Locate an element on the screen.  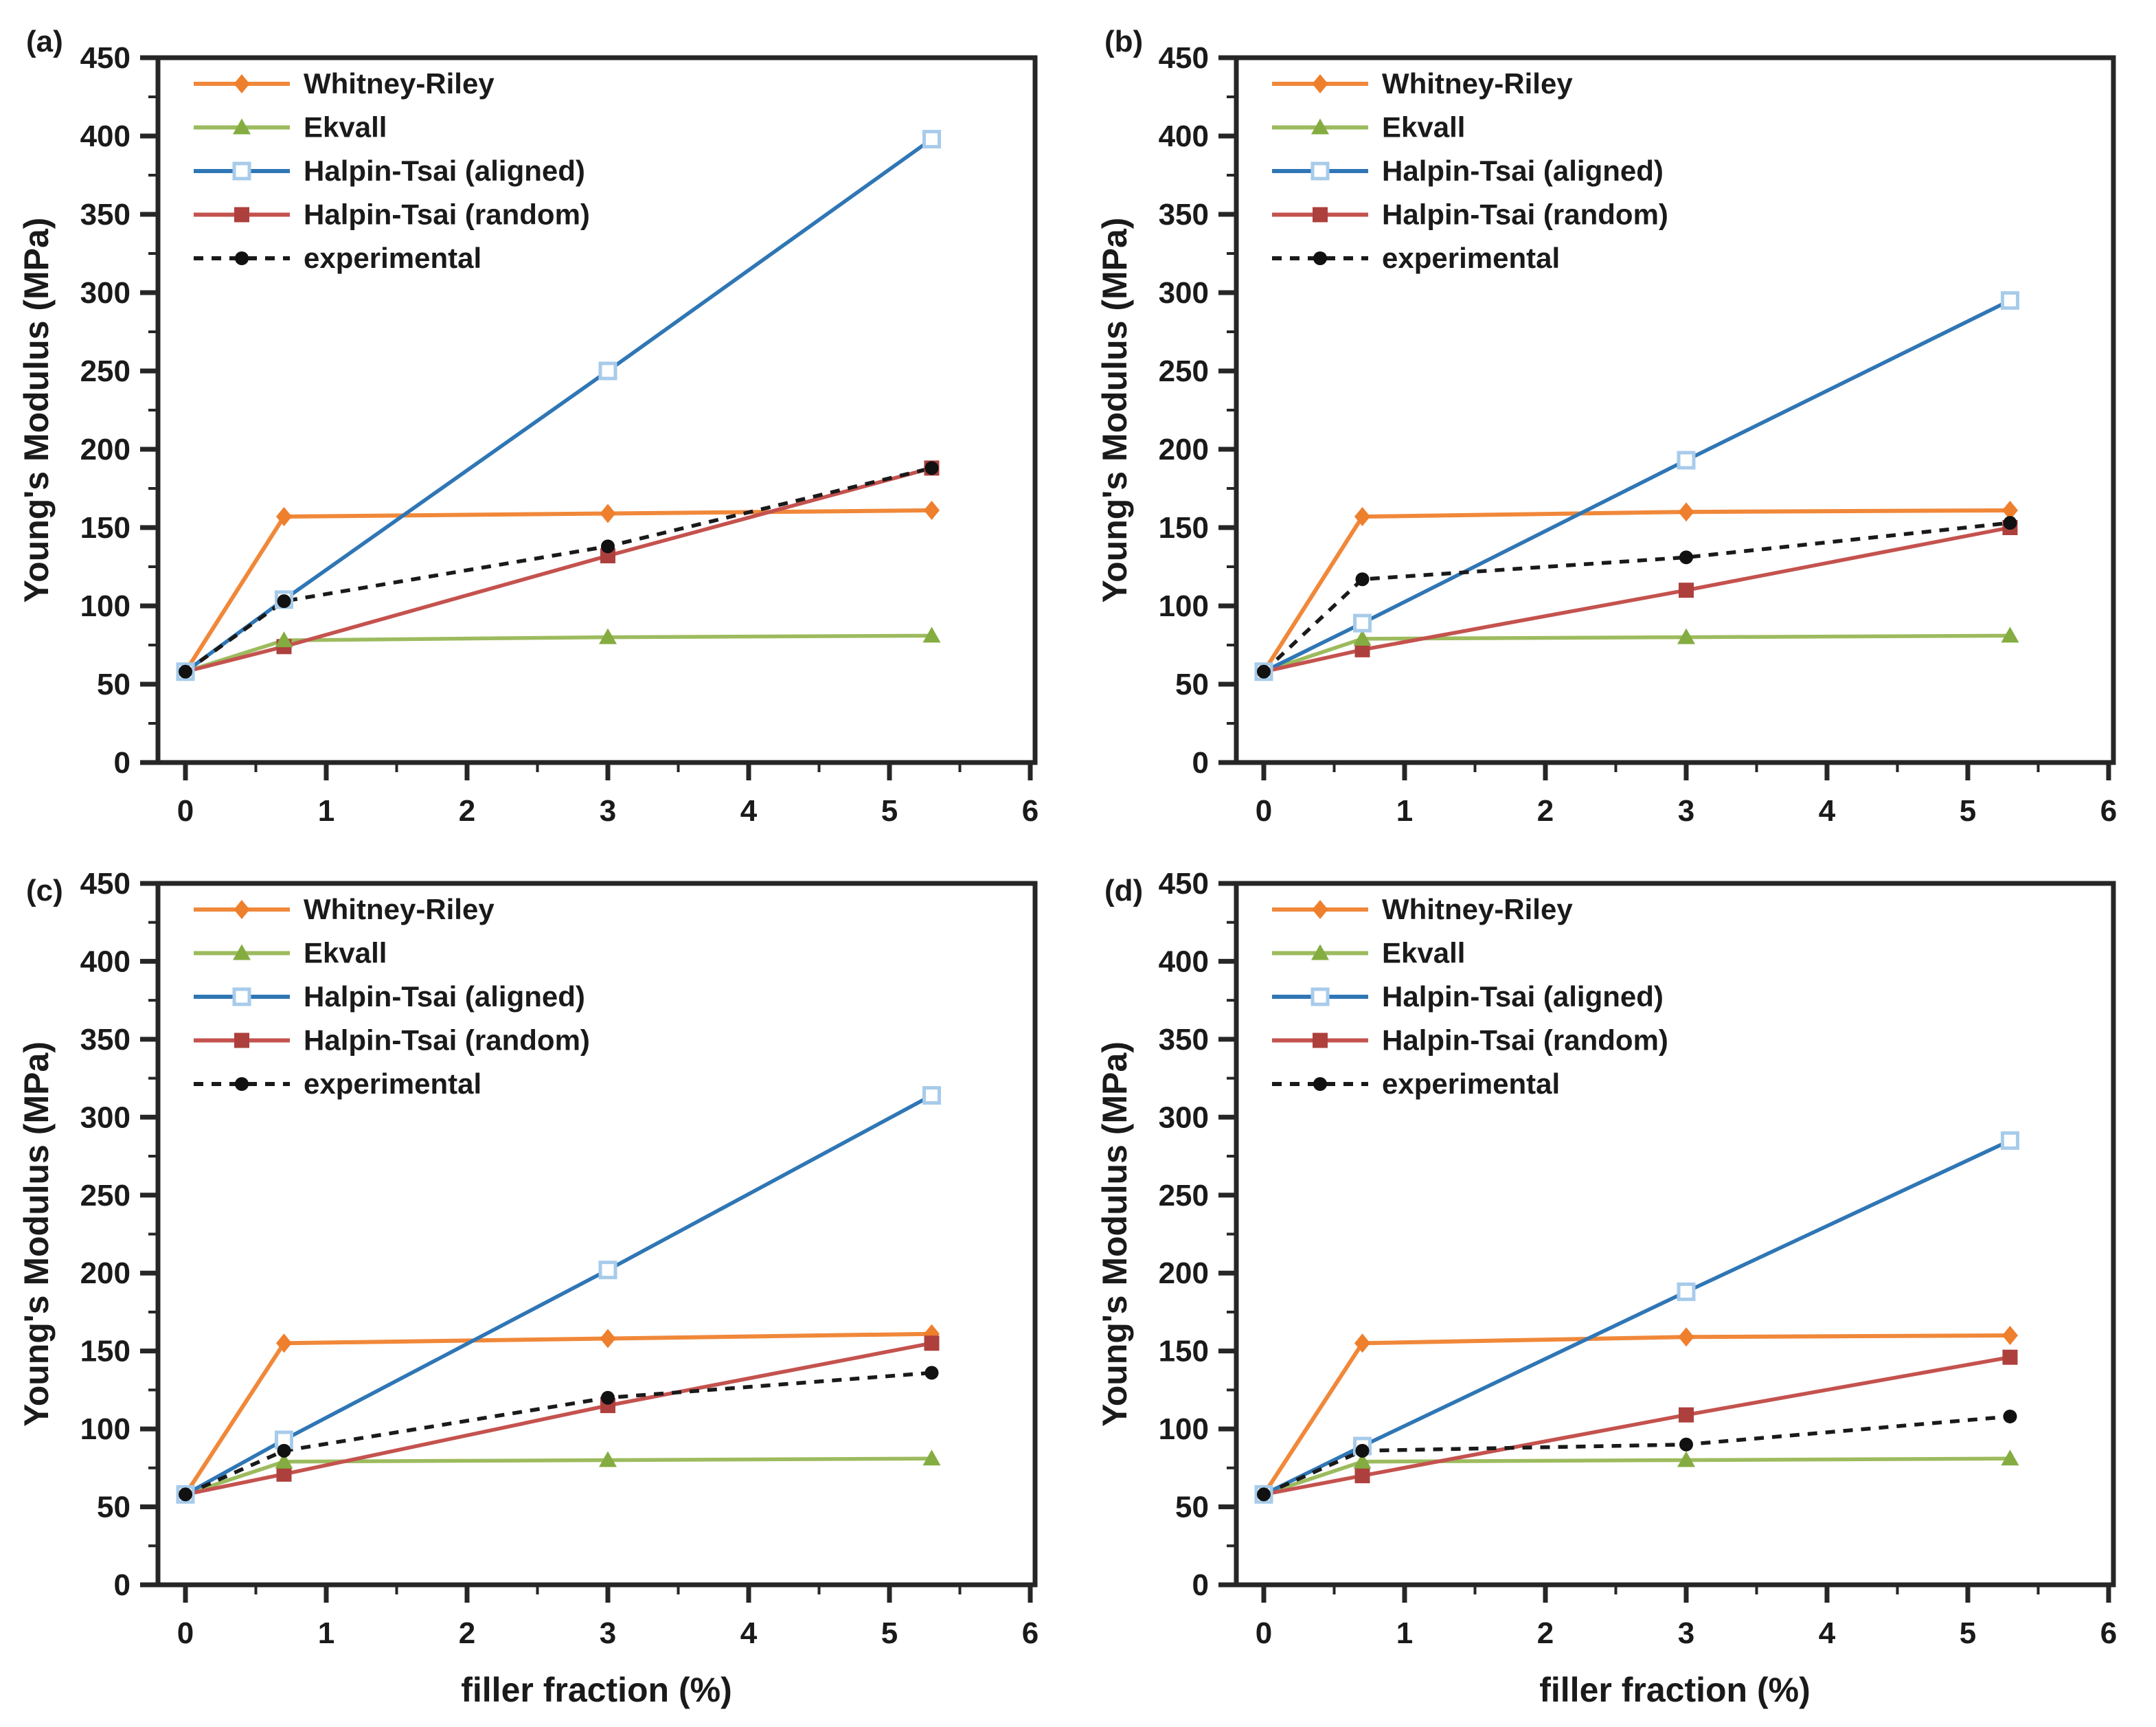
series-line-whitney-riley is located at coordinates (1636, 1414).